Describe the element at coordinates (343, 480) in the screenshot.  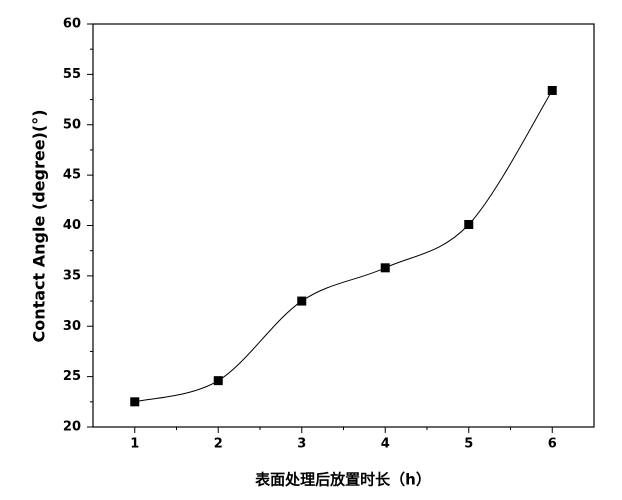
I see `x-axis-label: 表面处理后放置时长（h）` at that location.